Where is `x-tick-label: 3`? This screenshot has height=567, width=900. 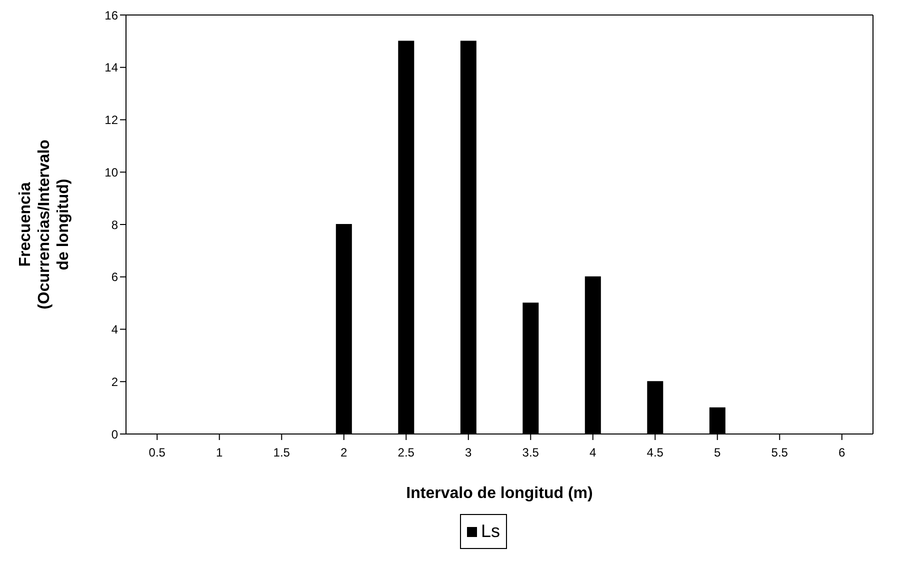
x-tick-label: 3 is located at coordinates (468, 453).